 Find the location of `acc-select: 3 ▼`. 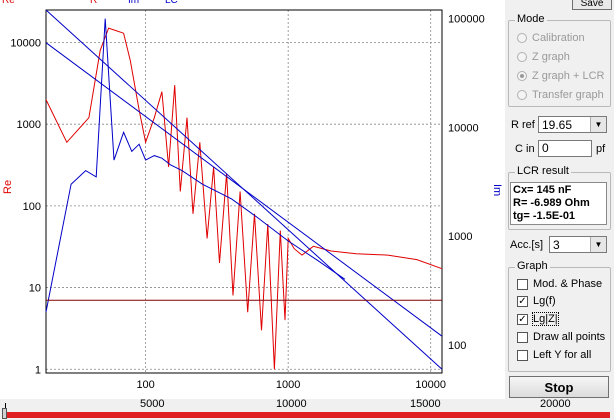

acc-select: 3 ▼ is located at coordinates (578, 244).